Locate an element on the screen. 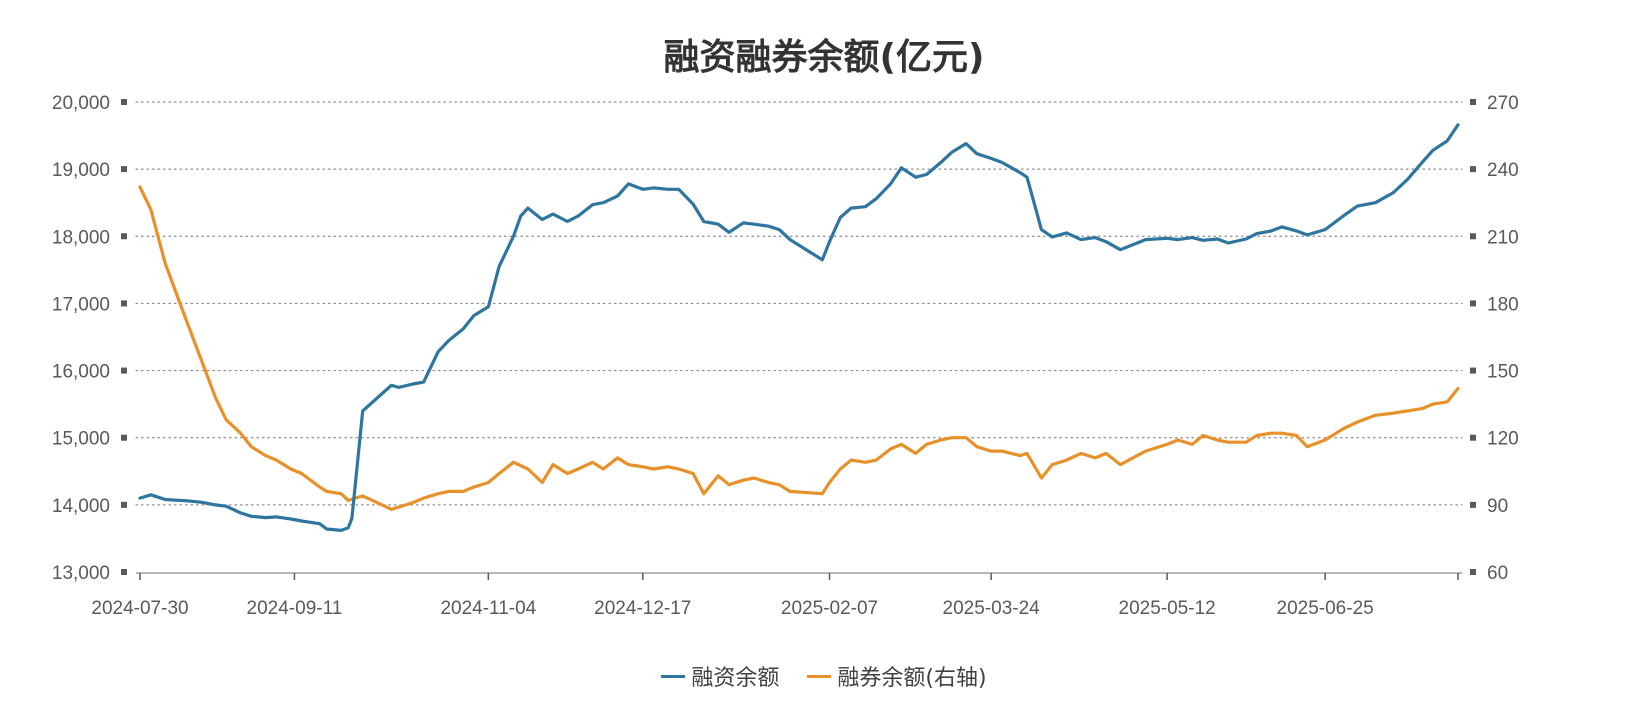  y-left-tick-label: 16,000 is located at coordinates (81, 372).